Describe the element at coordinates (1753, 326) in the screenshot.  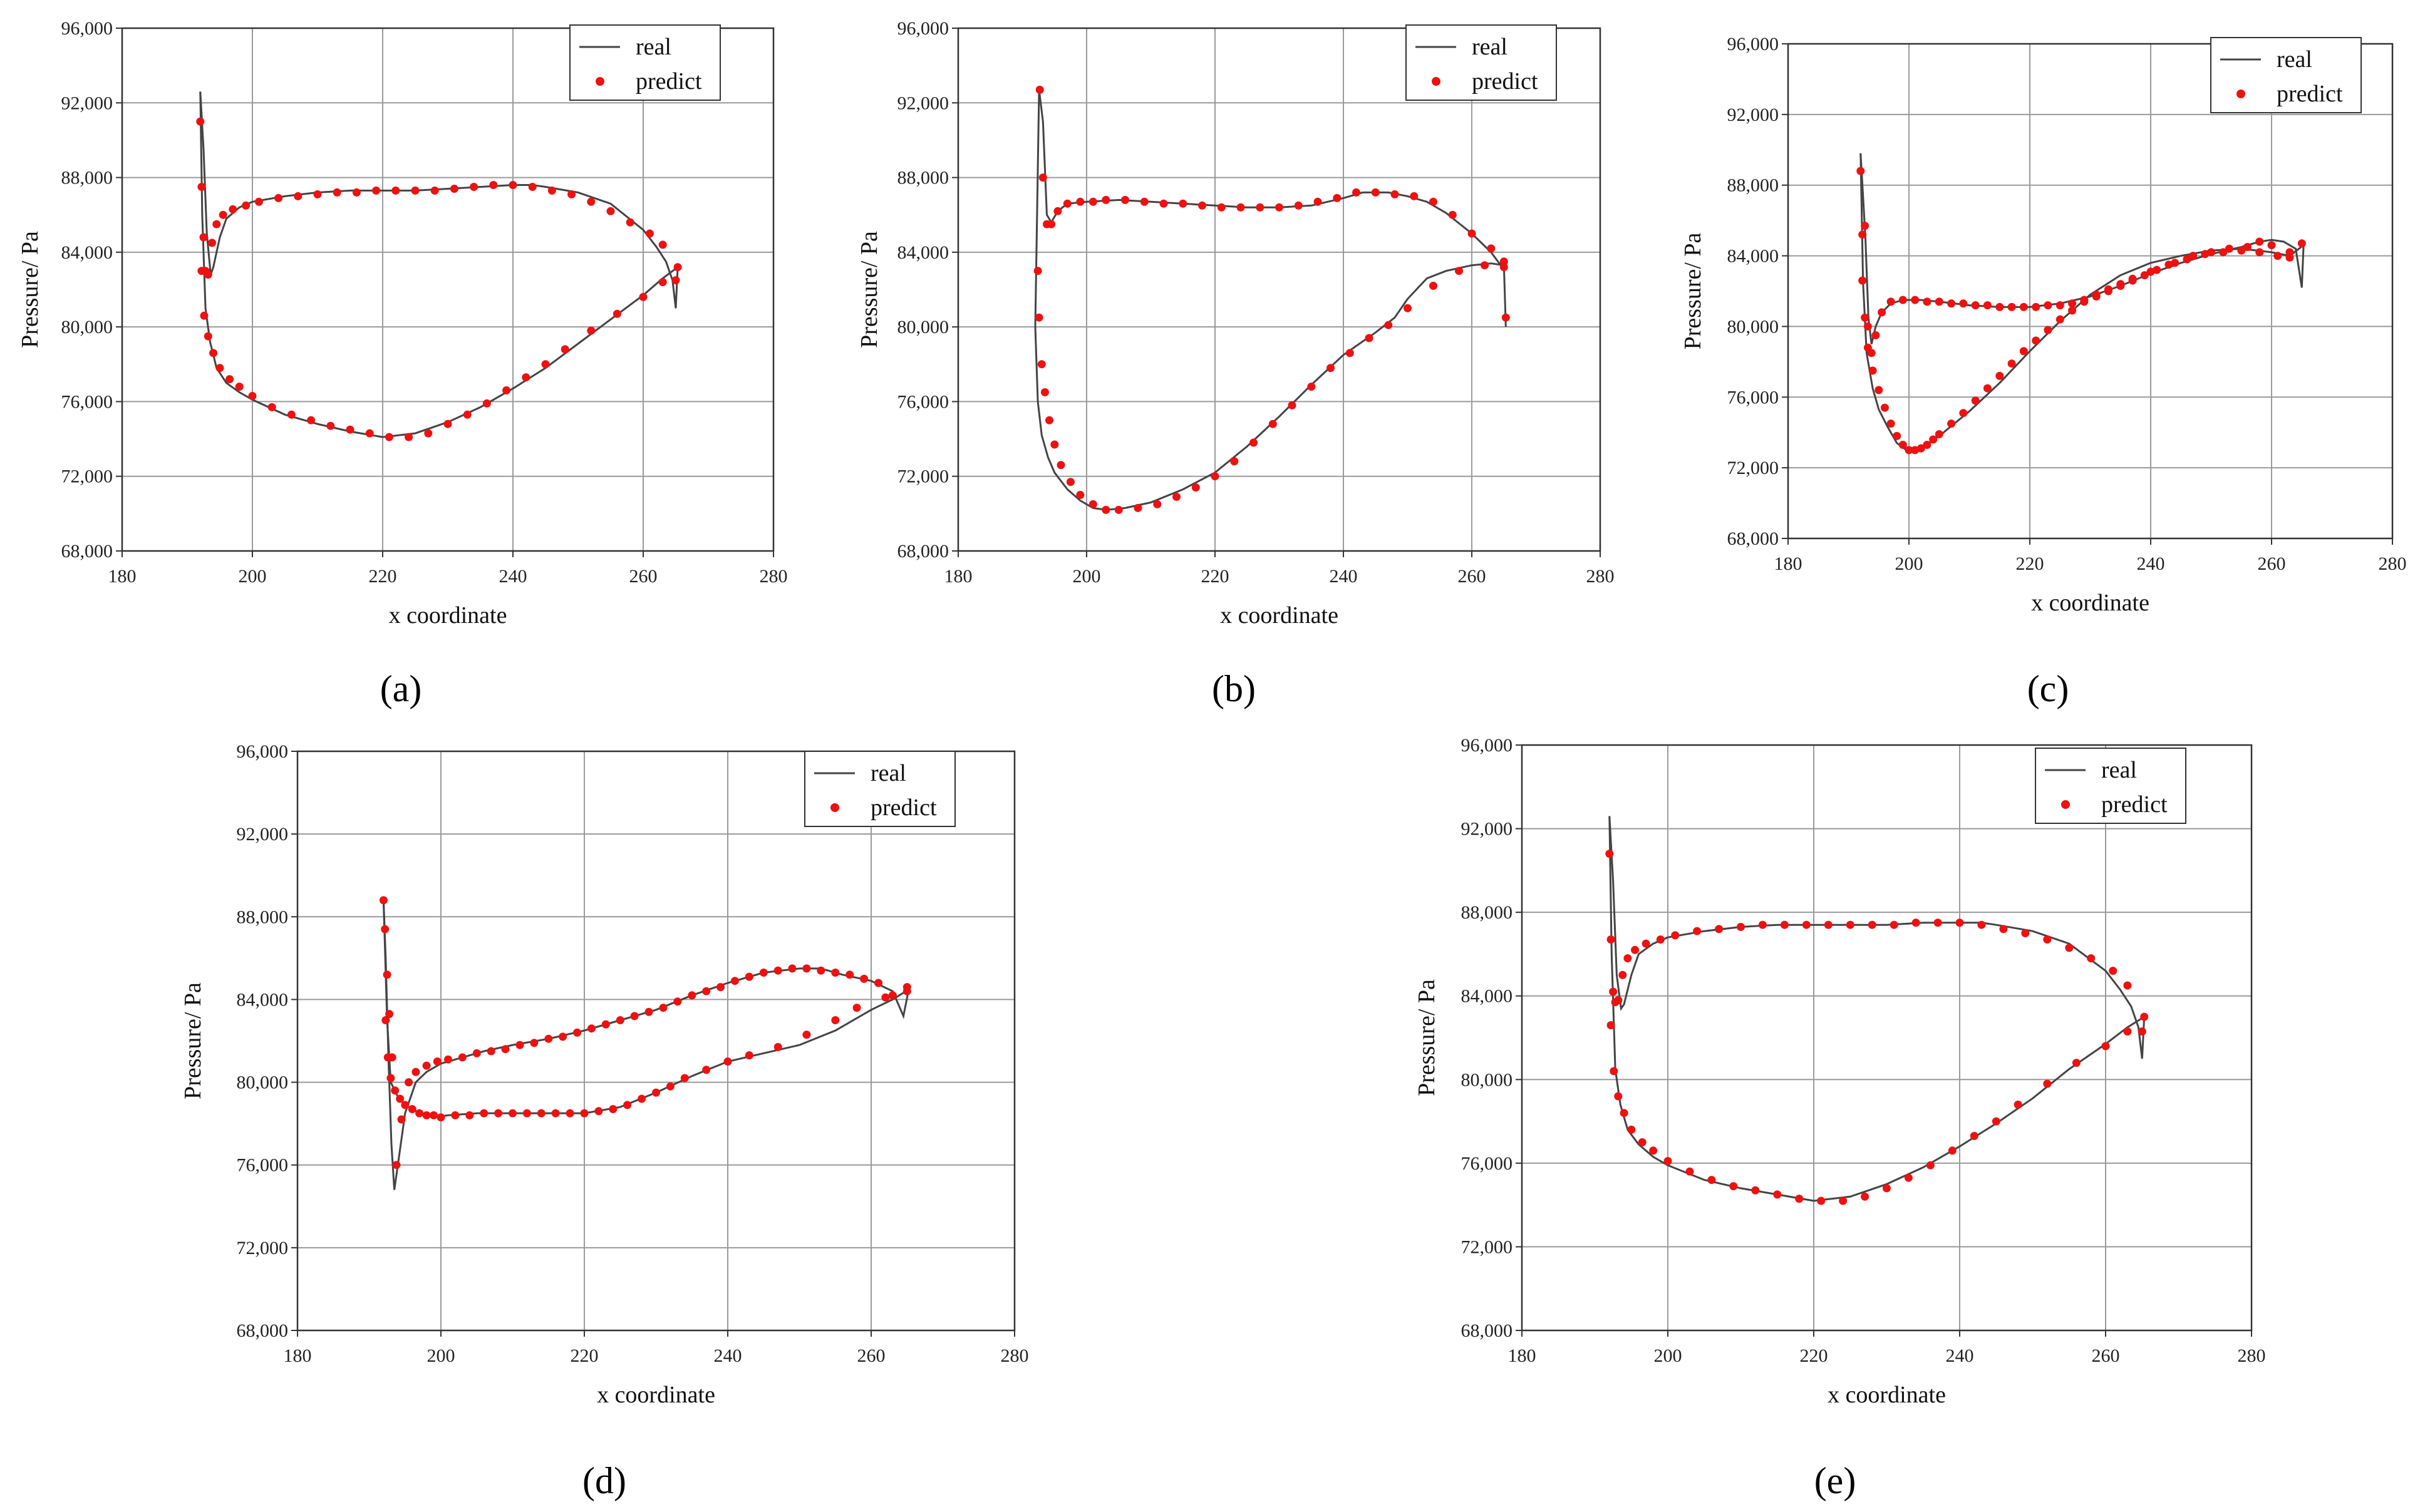
I see `y-tick-label: 80,000` at that location.